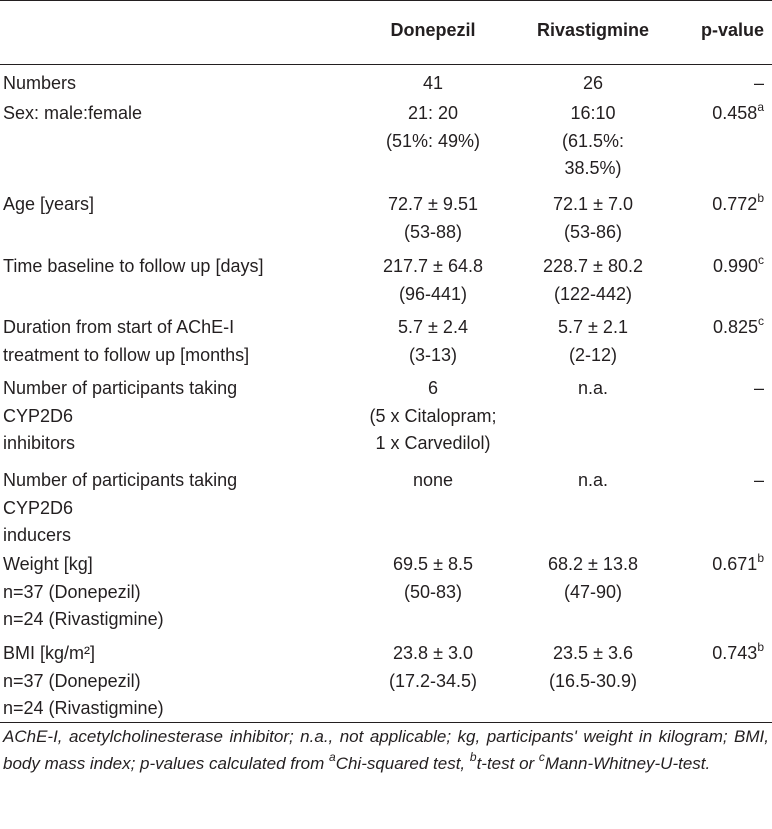 The width and height of the screenshot is (772, 829). I want to click on rivastigmine-value: 26, so click(593, 83).